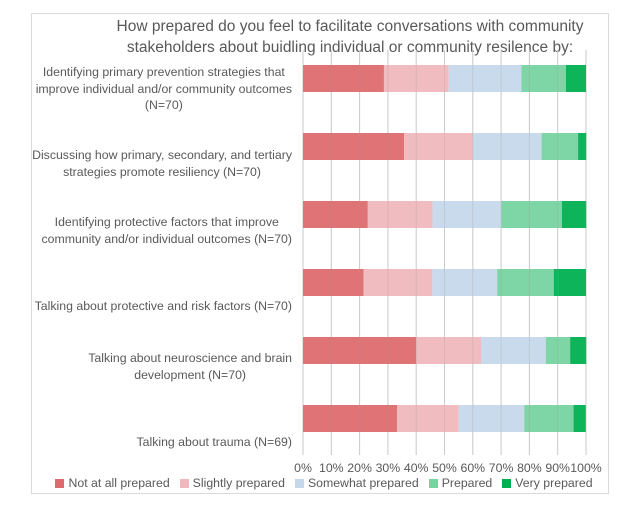 This screenshot has width=636, height=515. Describe the element at coordinates (360, 350) in the screenshot. I see `bar-segment: Not at all prepared: 40%` at that location.